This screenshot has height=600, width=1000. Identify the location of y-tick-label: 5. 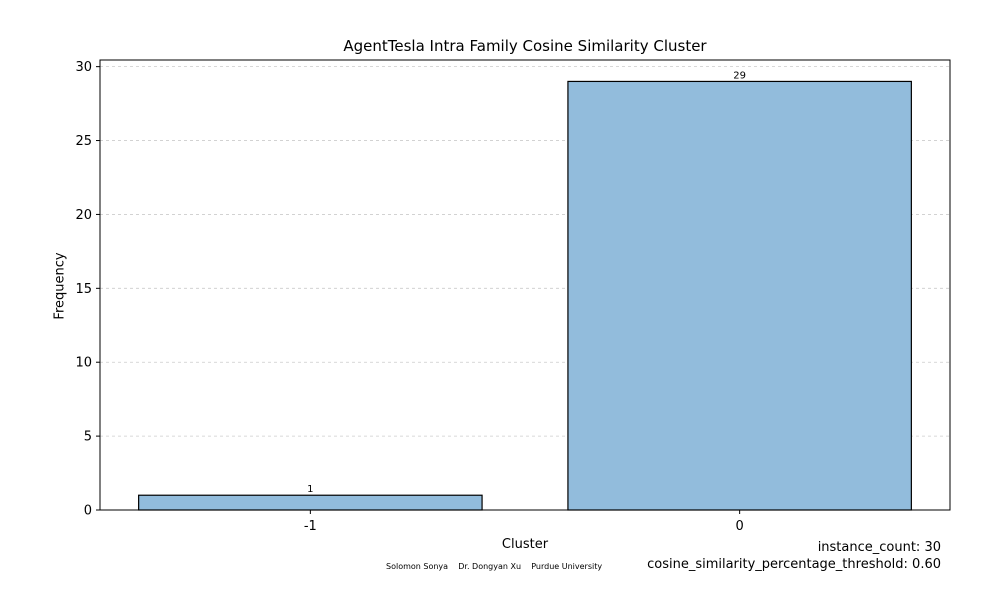
(88, 437).